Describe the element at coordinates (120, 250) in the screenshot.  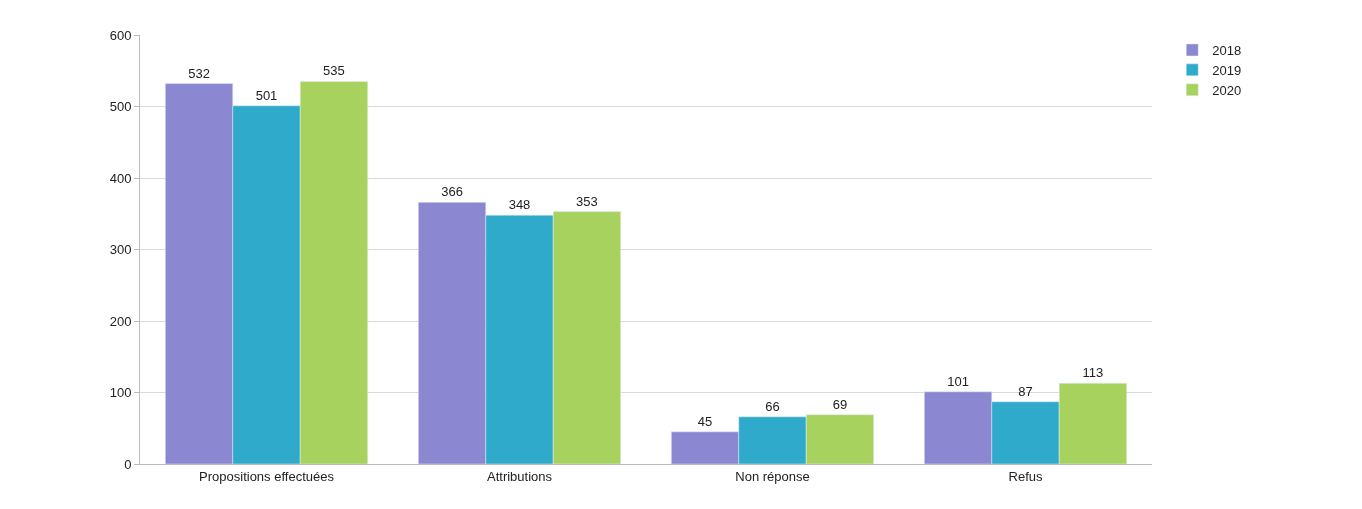
I see `y-tick-label: 300` at that location.